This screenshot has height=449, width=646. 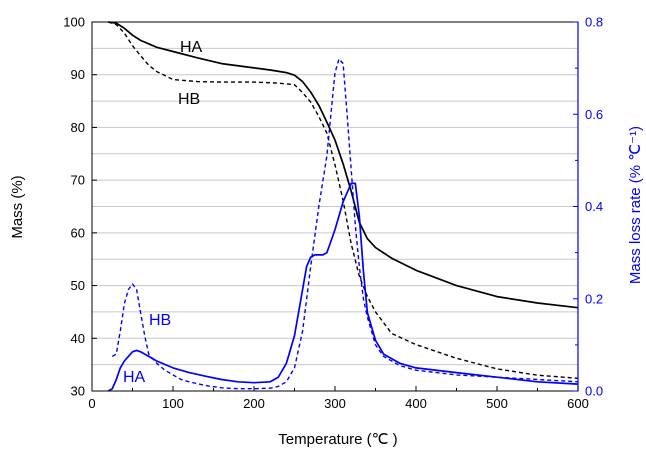 What do you see at coordinates (416, 403) in the screenshot?
I see `x-tick-label: 400` at bounding box center [416, 403].